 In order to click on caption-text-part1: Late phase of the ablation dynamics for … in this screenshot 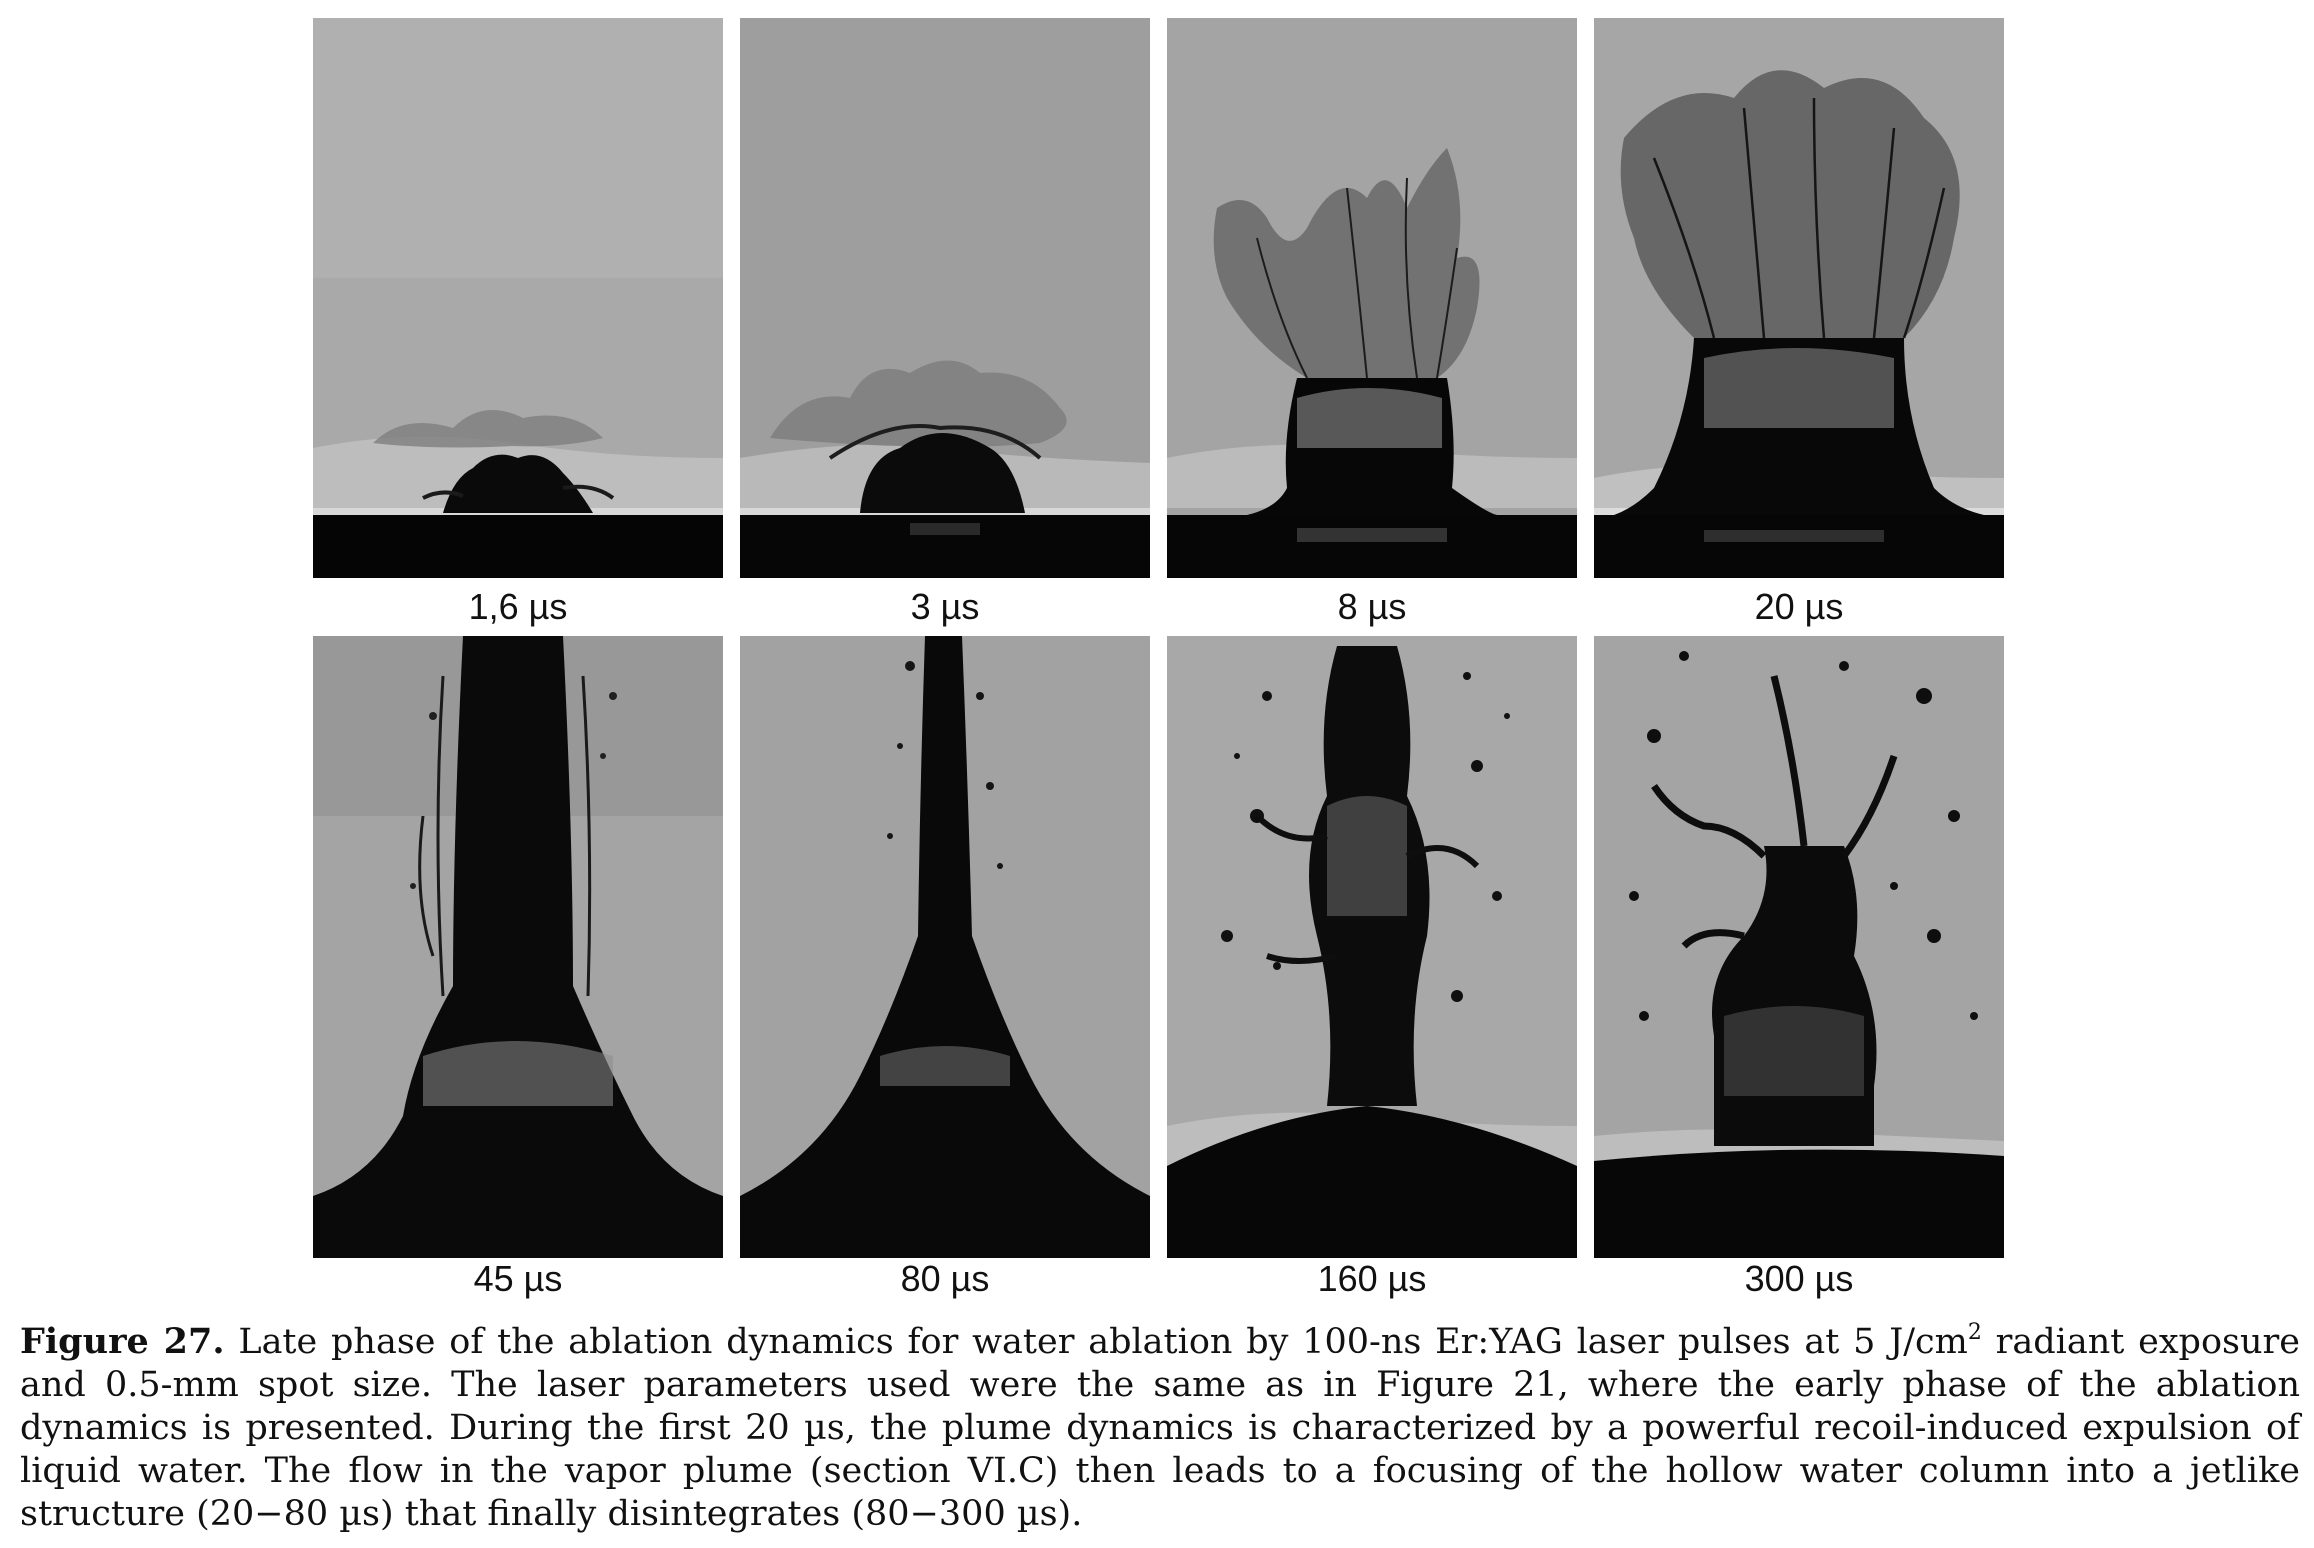, I will do `click(1103, 1342)`.